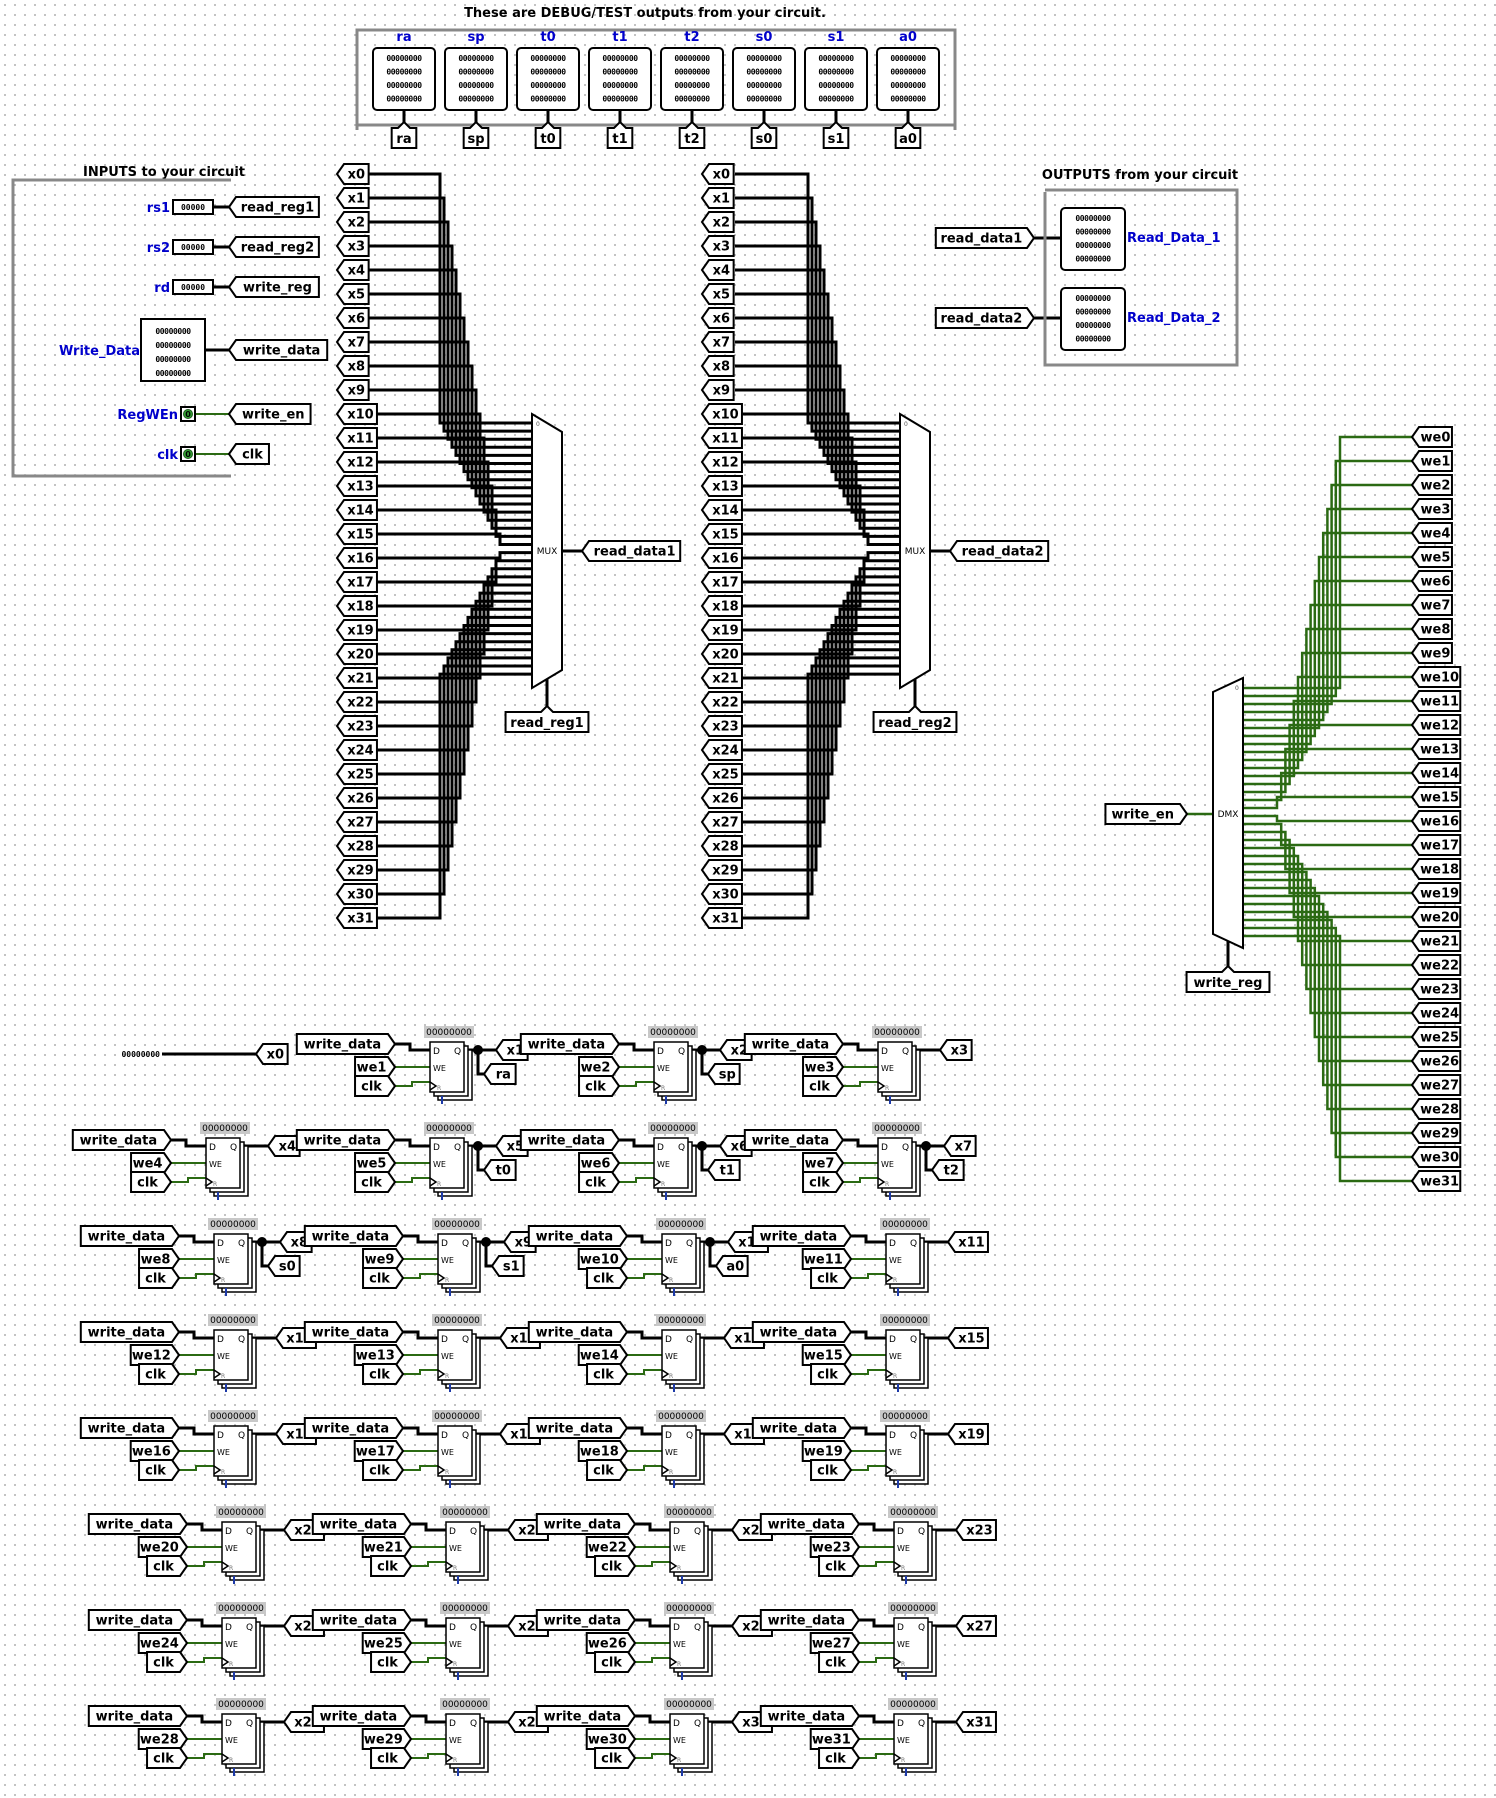 Image resolution: width=1496 pixels, height=1798 pixels. I want to click on reg-x11-clk-tunnel-label: clk, so click(827, 1279).